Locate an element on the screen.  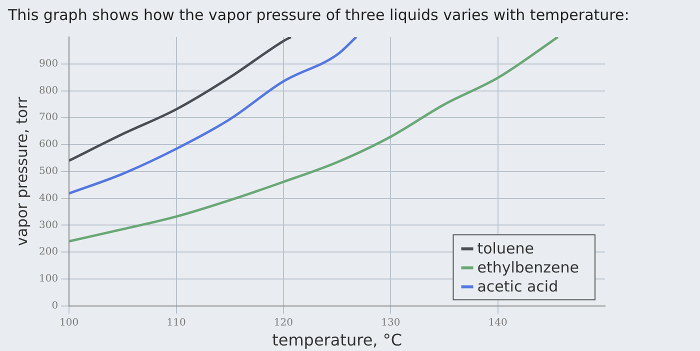
chart-title: This graph shows how the vapor pressure of three liquids varies with temperature: is located at coordinates (319, 15).